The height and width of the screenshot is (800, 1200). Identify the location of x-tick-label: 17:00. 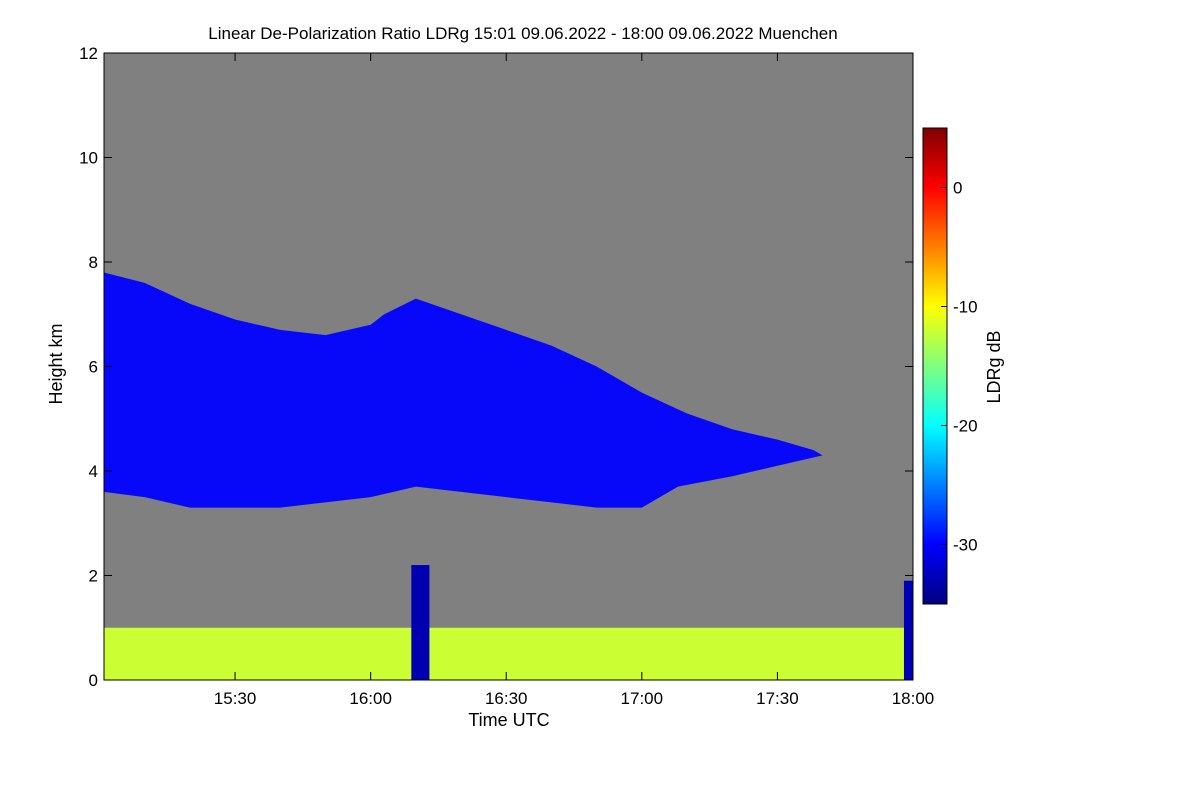
(642, 698).